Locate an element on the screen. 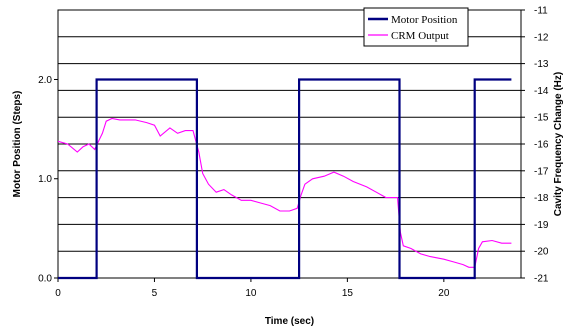 The width and height of the screenshot is (573, 330). legend-box is located at coordinates (416, 27).